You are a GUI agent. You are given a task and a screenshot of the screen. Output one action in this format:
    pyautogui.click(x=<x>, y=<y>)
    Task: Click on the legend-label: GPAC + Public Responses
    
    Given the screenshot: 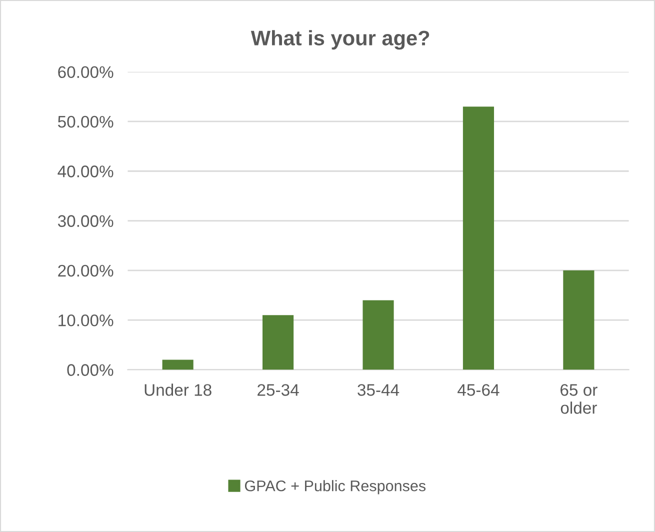 What is the action you would take?
    pyautogui.click(x=335, y=487)
    